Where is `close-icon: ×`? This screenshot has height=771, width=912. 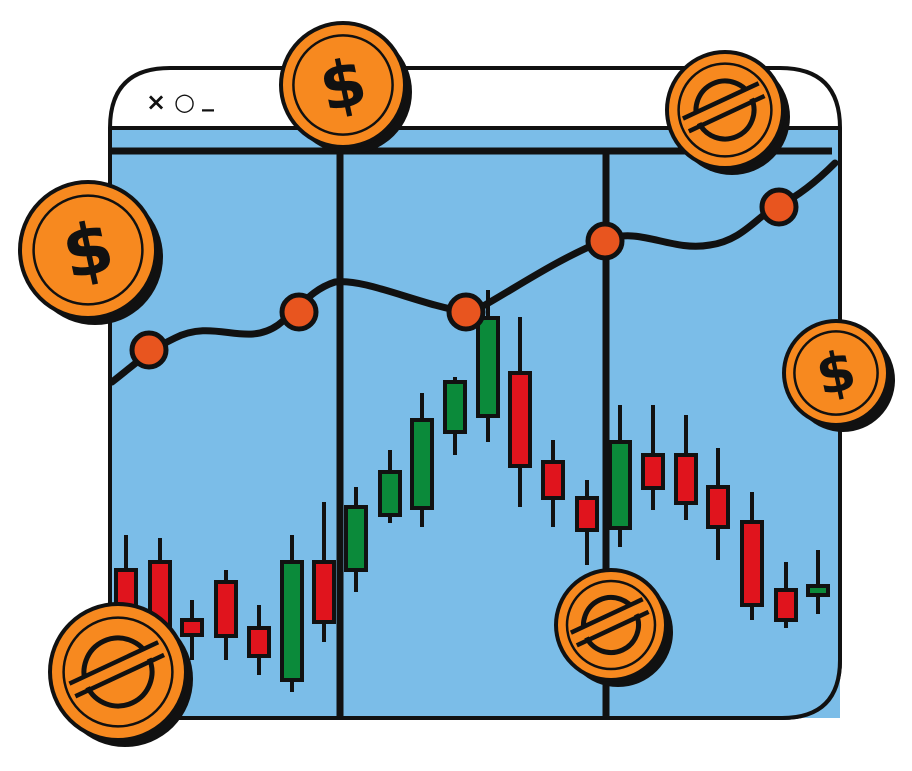 close-icon: × is located at coordinates (156, 102).